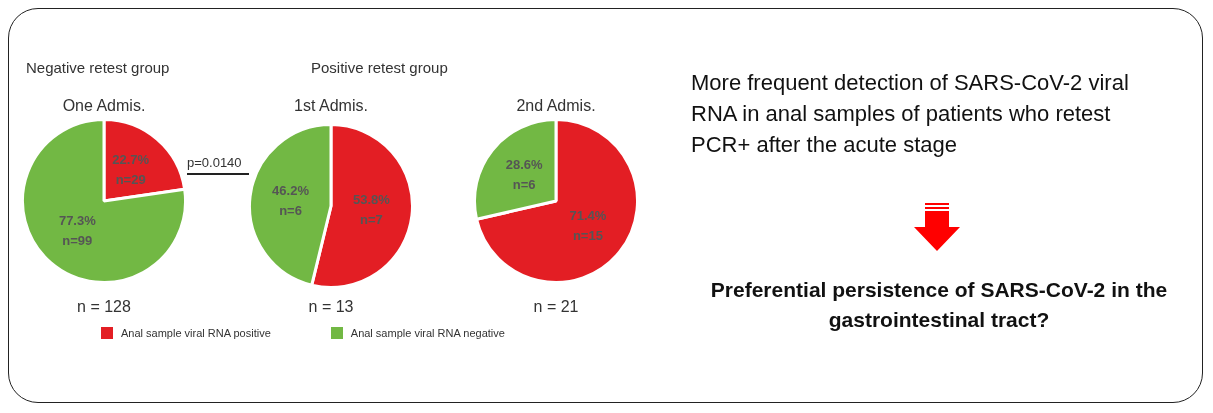 Image resolution: width=1213 pixels, height=413 pixels. What do you see at coordinates (104, 106) in the screenshot?
I see `chart-subtitle: One Admis.` at bounding box center [104, 106].